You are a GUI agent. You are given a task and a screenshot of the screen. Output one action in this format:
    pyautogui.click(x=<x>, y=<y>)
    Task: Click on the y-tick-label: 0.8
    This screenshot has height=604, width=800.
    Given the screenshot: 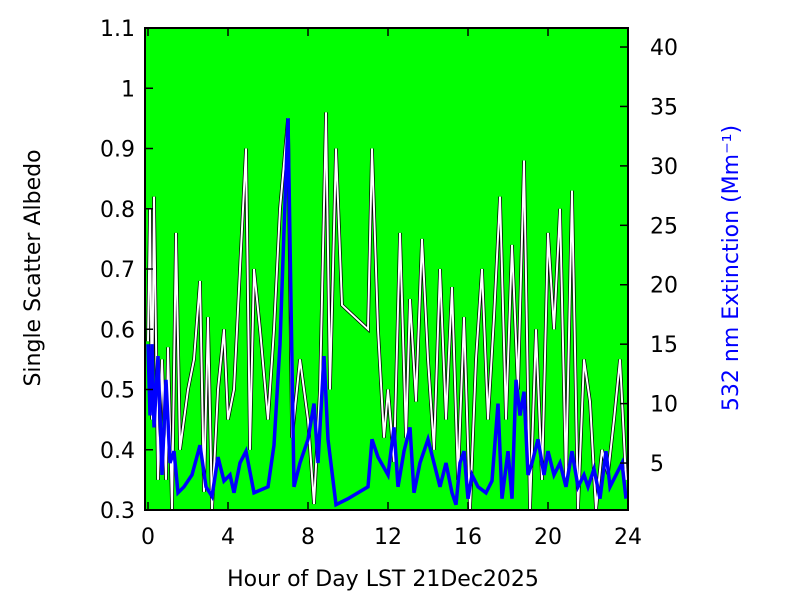 What is the action you would take?
    pyautogui.click(x=117, y=210)
    